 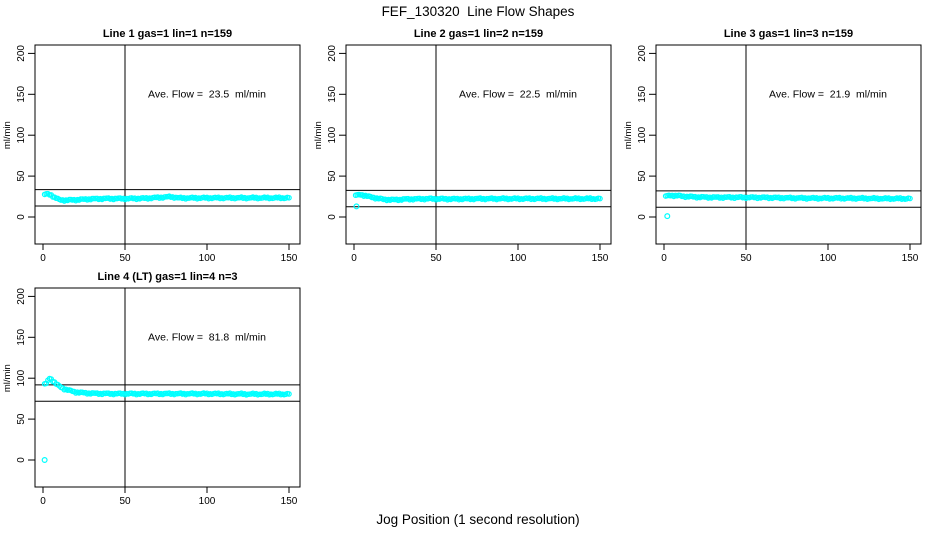 What do you see at coordinates (207, 337) in the screenshot?
I see `annotation-ave-flow: Ave. Flow = 81.8 ml/min` at bounding box center [207, 337].